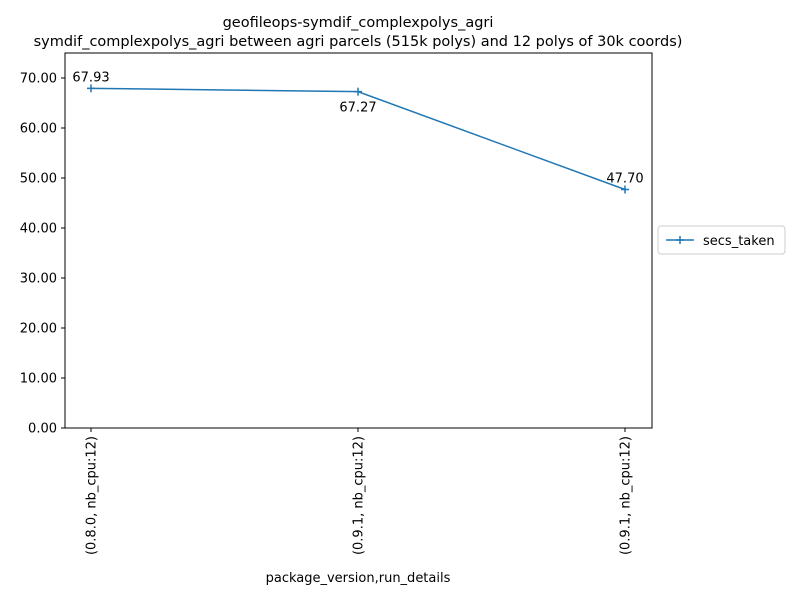 The image size is (800, 600). I want to click on y-tick-label: 40.00, so click(38, 229).